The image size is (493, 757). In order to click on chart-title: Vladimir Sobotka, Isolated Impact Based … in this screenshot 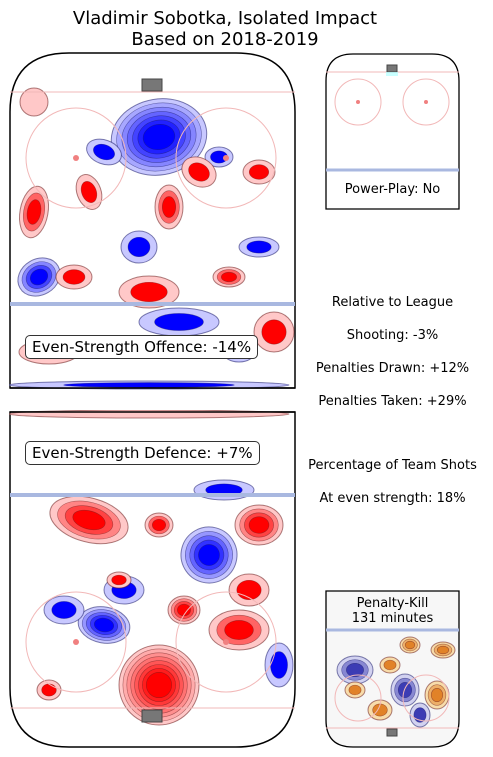, I will do `click(225, 29)`.